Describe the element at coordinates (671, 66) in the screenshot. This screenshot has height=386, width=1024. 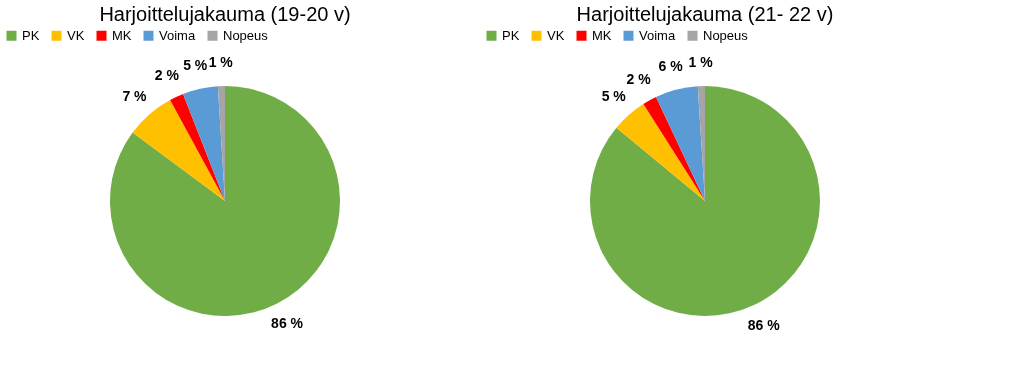
I see `data-label: 6 %` at that location.